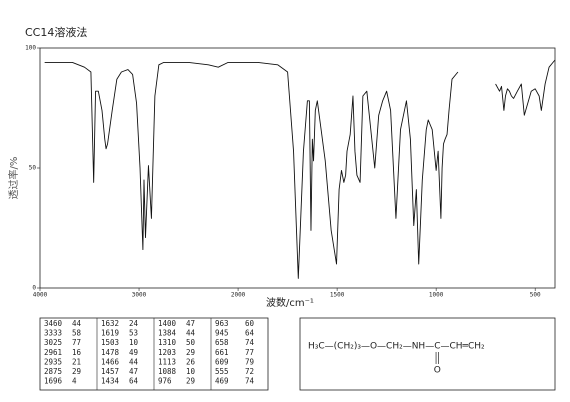 The width and height of the screenshot is (570, 402). What do you see at coordinates (222, 323) in the screenshot?
I see `peak-cell: 963` at bounding box center [222, 323].